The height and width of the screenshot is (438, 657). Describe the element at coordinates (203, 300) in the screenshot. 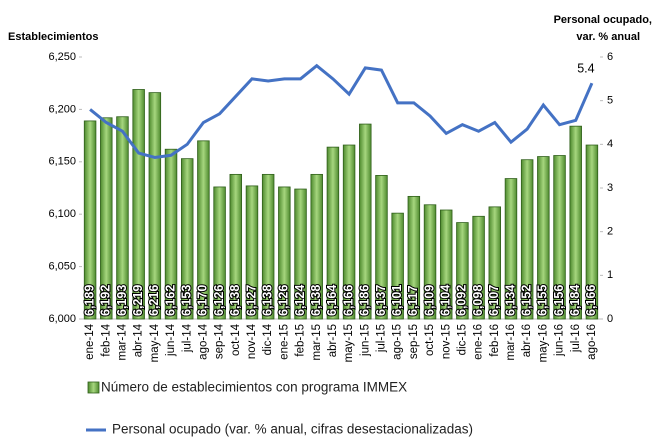

I see `bar-label: 6,170` at that location.